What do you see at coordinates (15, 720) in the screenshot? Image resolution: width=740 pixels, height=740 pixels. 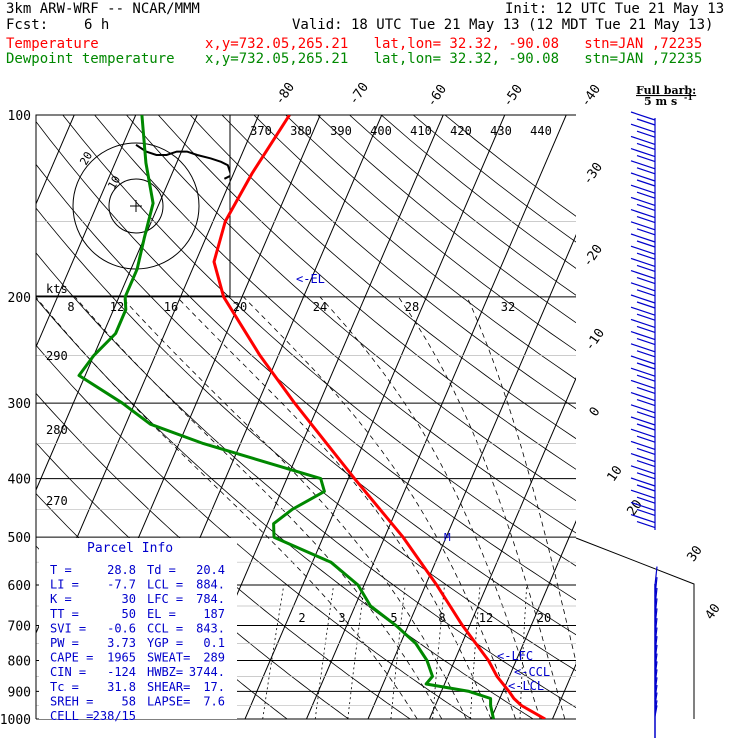 I see `pressure-tick-label: 1000` at bounding box center [15, 720].